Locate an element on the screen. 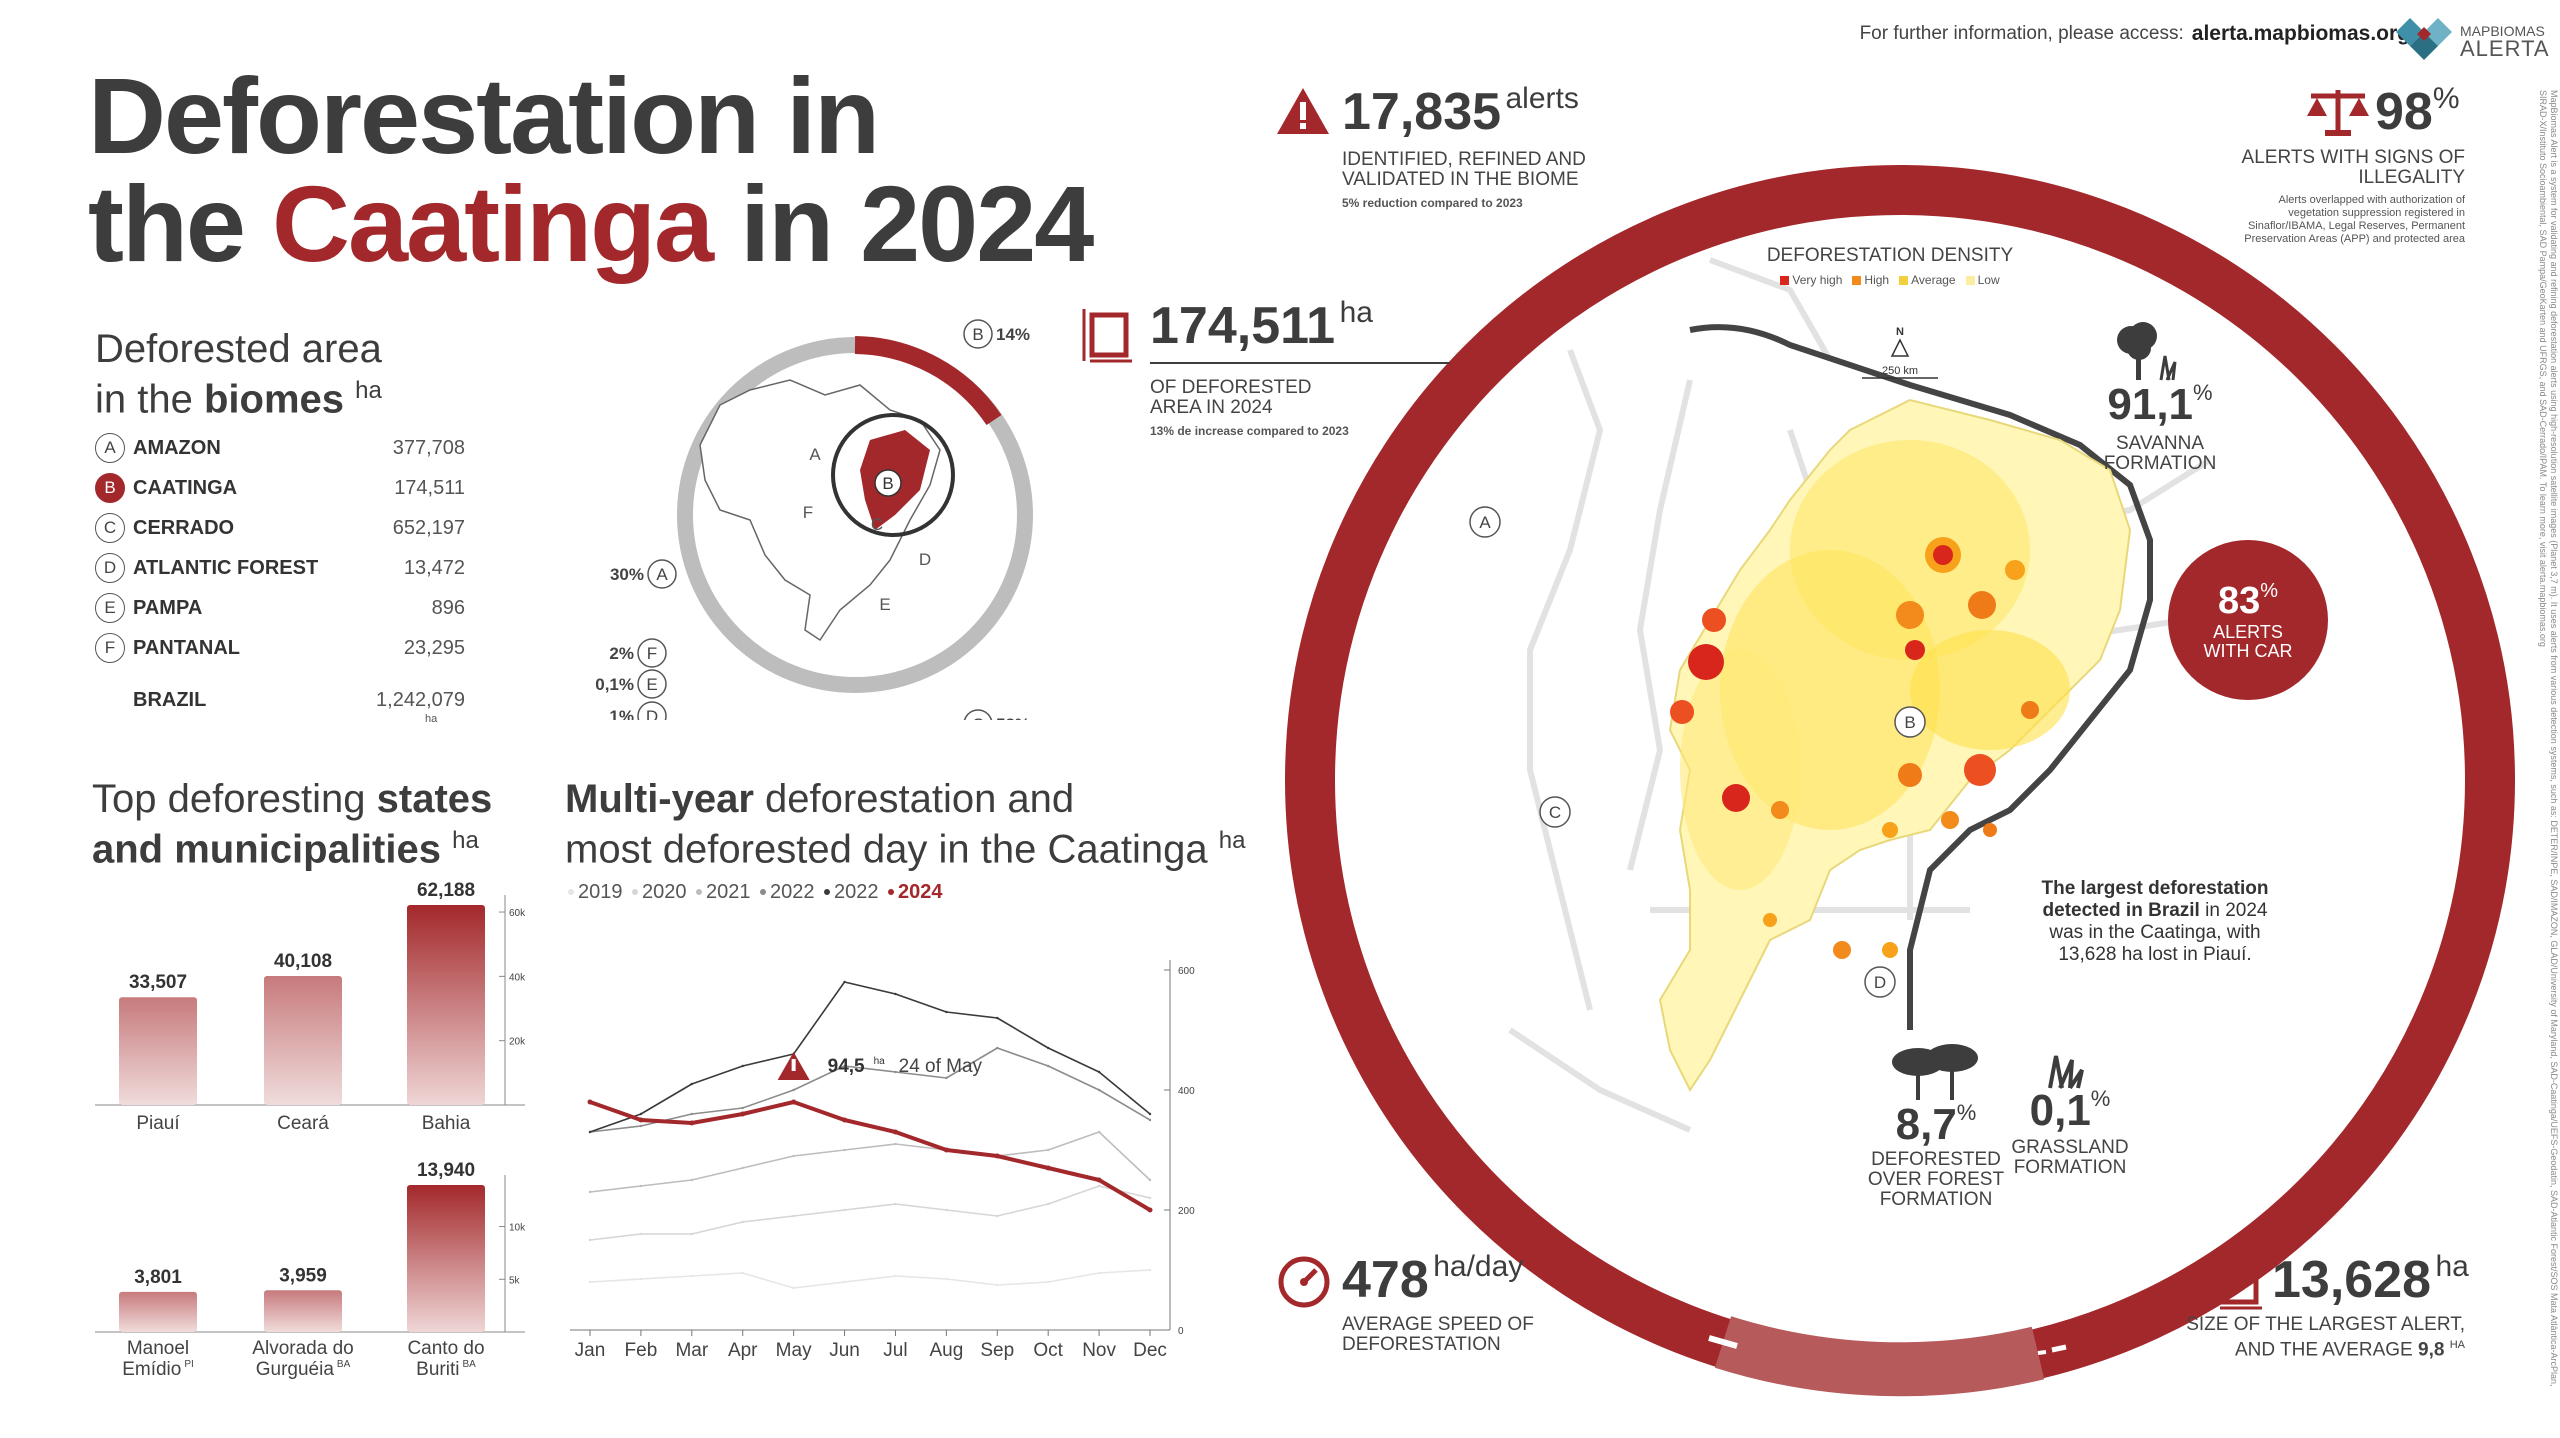 The height and width of the screenshot is (1438, 2560). map-letter-circle is located at coordinates (1485, 522).